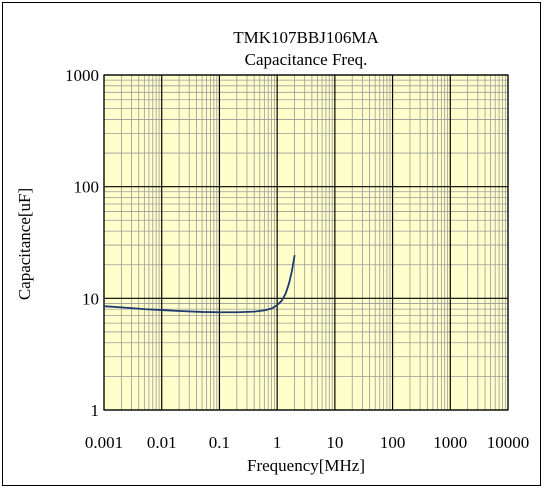  I want to click on y-tick-label: 10, so click(90, 298).